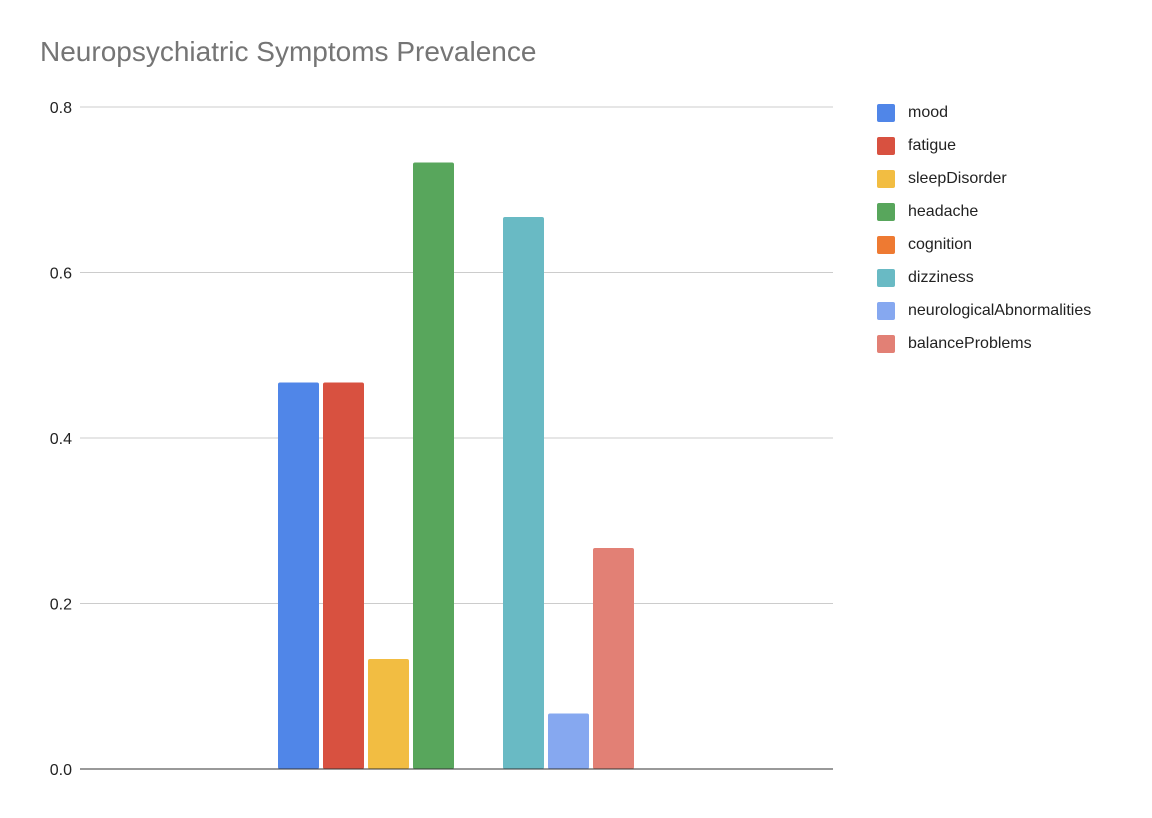  I want to click on legend-item-cognition: cognition, so click(984, 244).